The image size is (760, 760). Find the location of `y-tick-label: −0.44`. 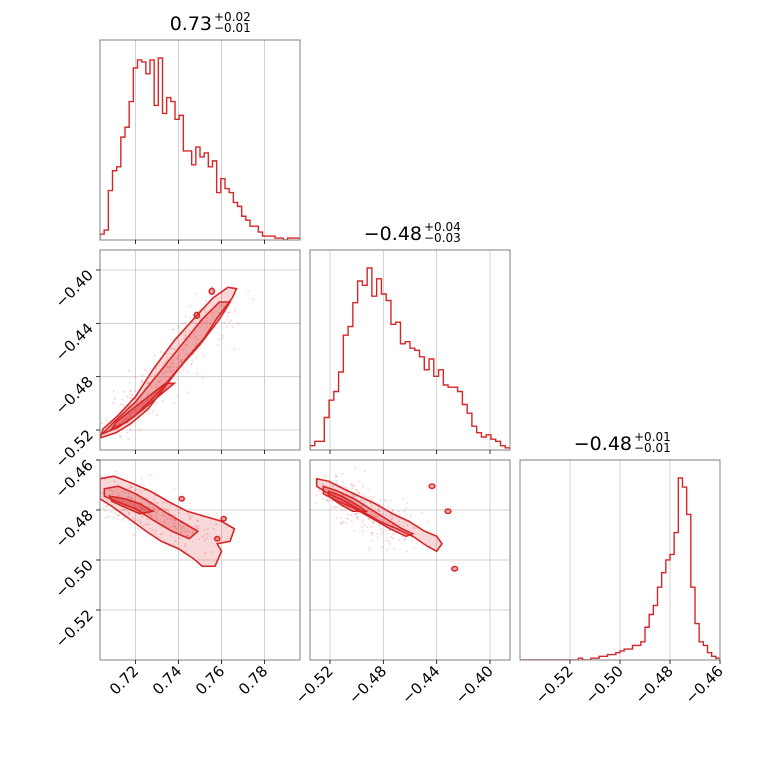

y-tick-label: −0.44 is located at coordinates (74, 341).